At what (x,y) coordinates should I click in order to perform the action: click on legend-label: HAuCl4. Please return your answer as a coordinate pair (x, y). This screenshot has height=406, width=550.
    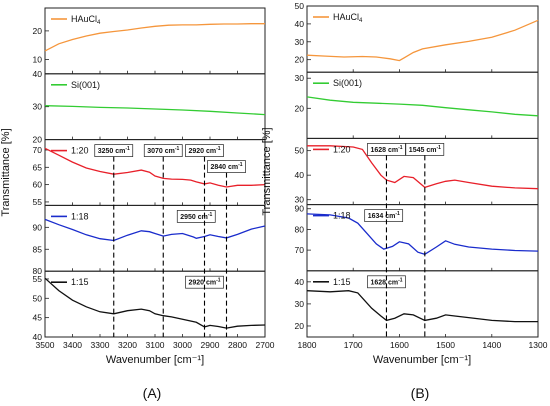
    Looking at the image, I should click on (86, 20).